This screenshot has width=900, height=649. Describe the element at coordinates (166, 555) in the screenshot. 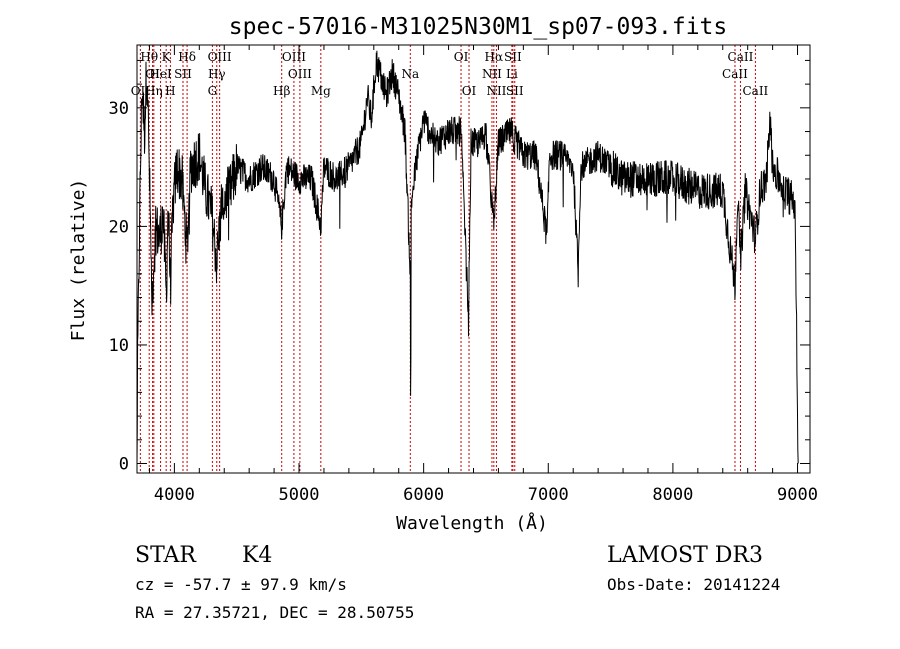

I see `class-label: STAR` at that location.